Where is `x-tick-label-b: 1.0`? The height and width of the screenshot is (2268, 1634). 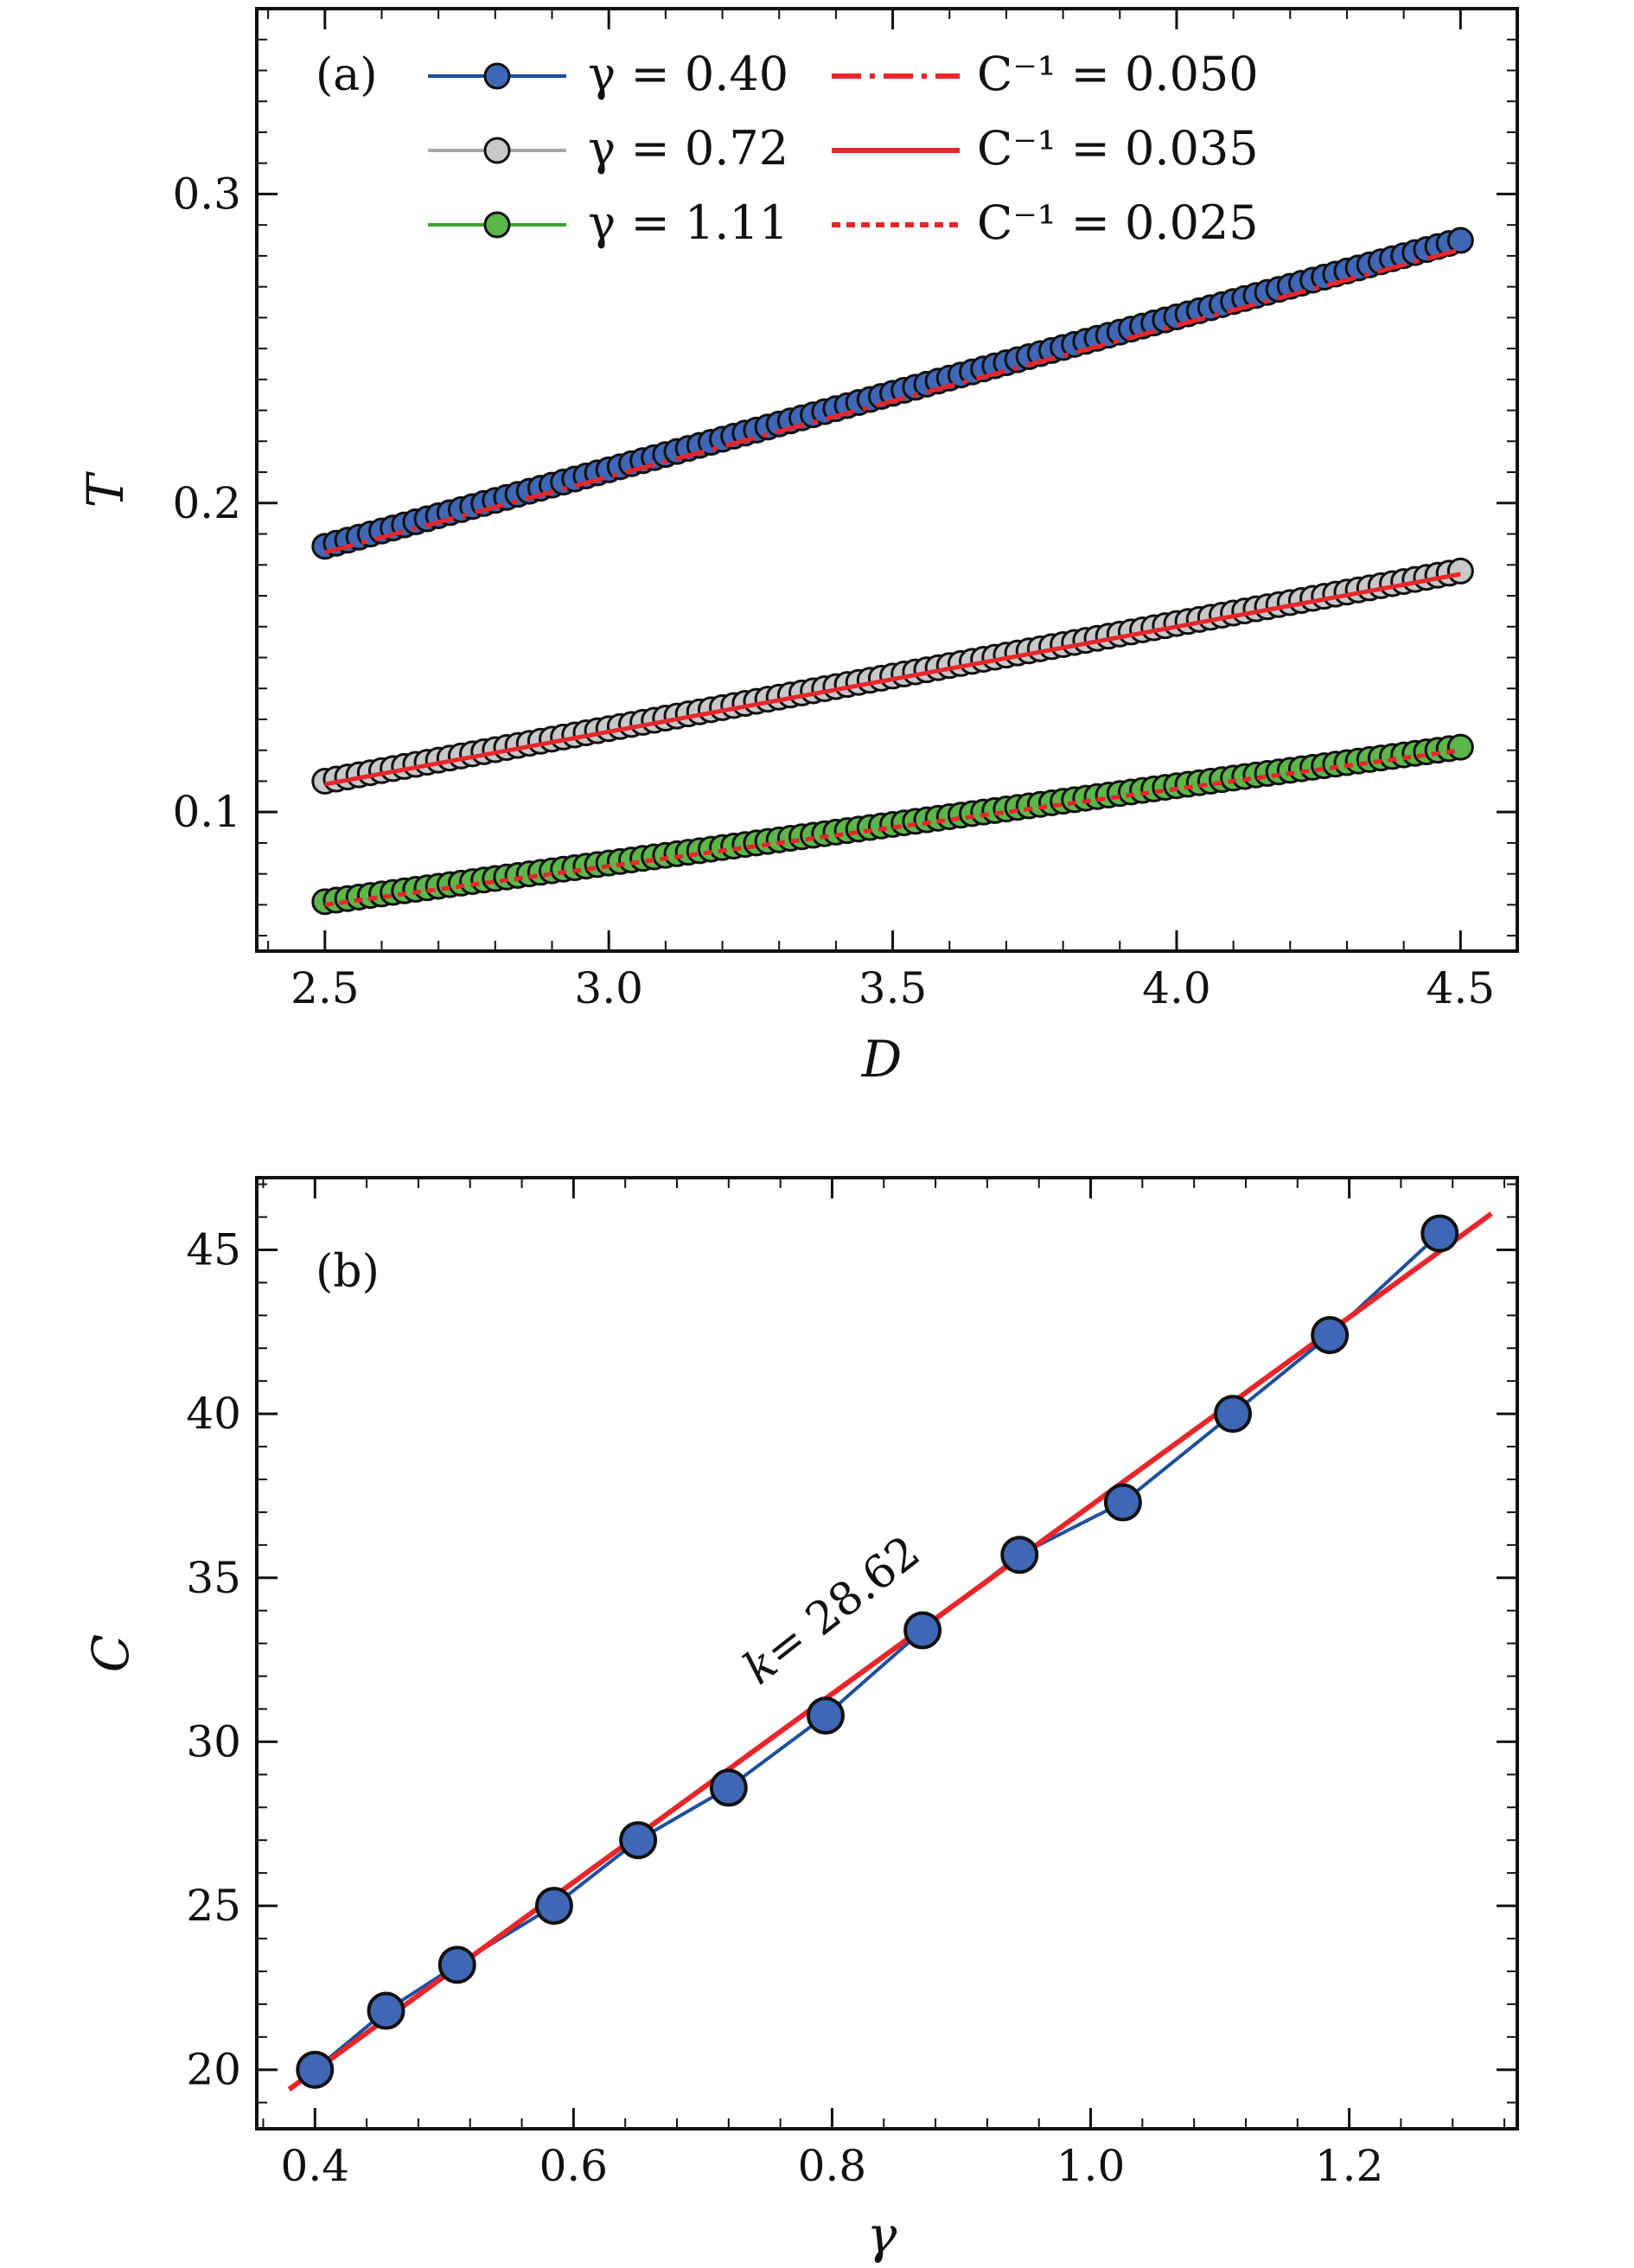 x-tick-label-b: 1.0 is located at coordinates (1091, 2166).